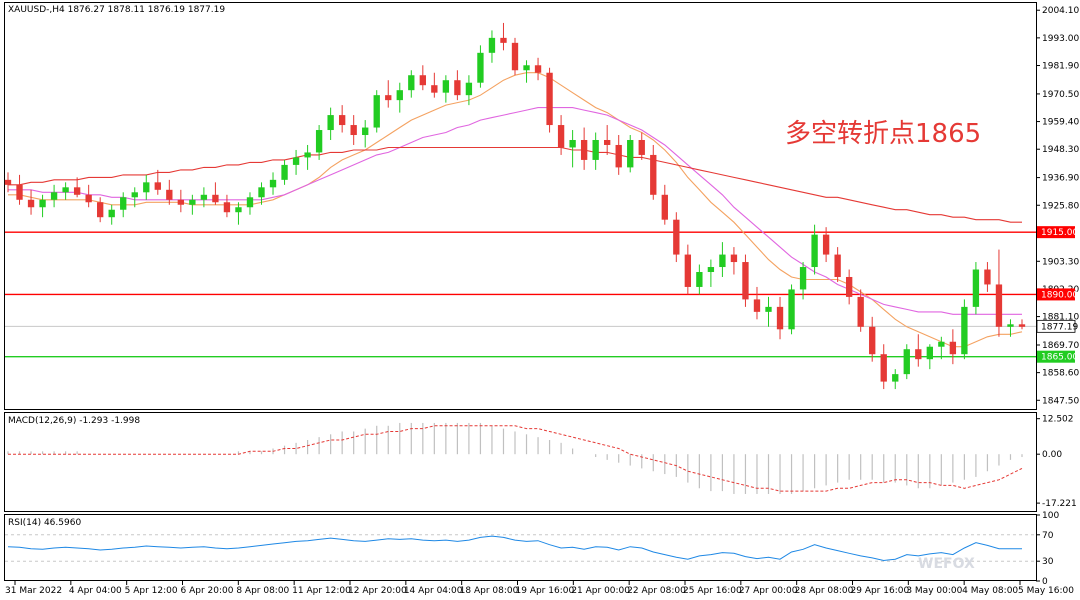 This screenshot has width=1080, height=600. I want to click on rsi-y-tick-label: 100, so click(1050, 516).